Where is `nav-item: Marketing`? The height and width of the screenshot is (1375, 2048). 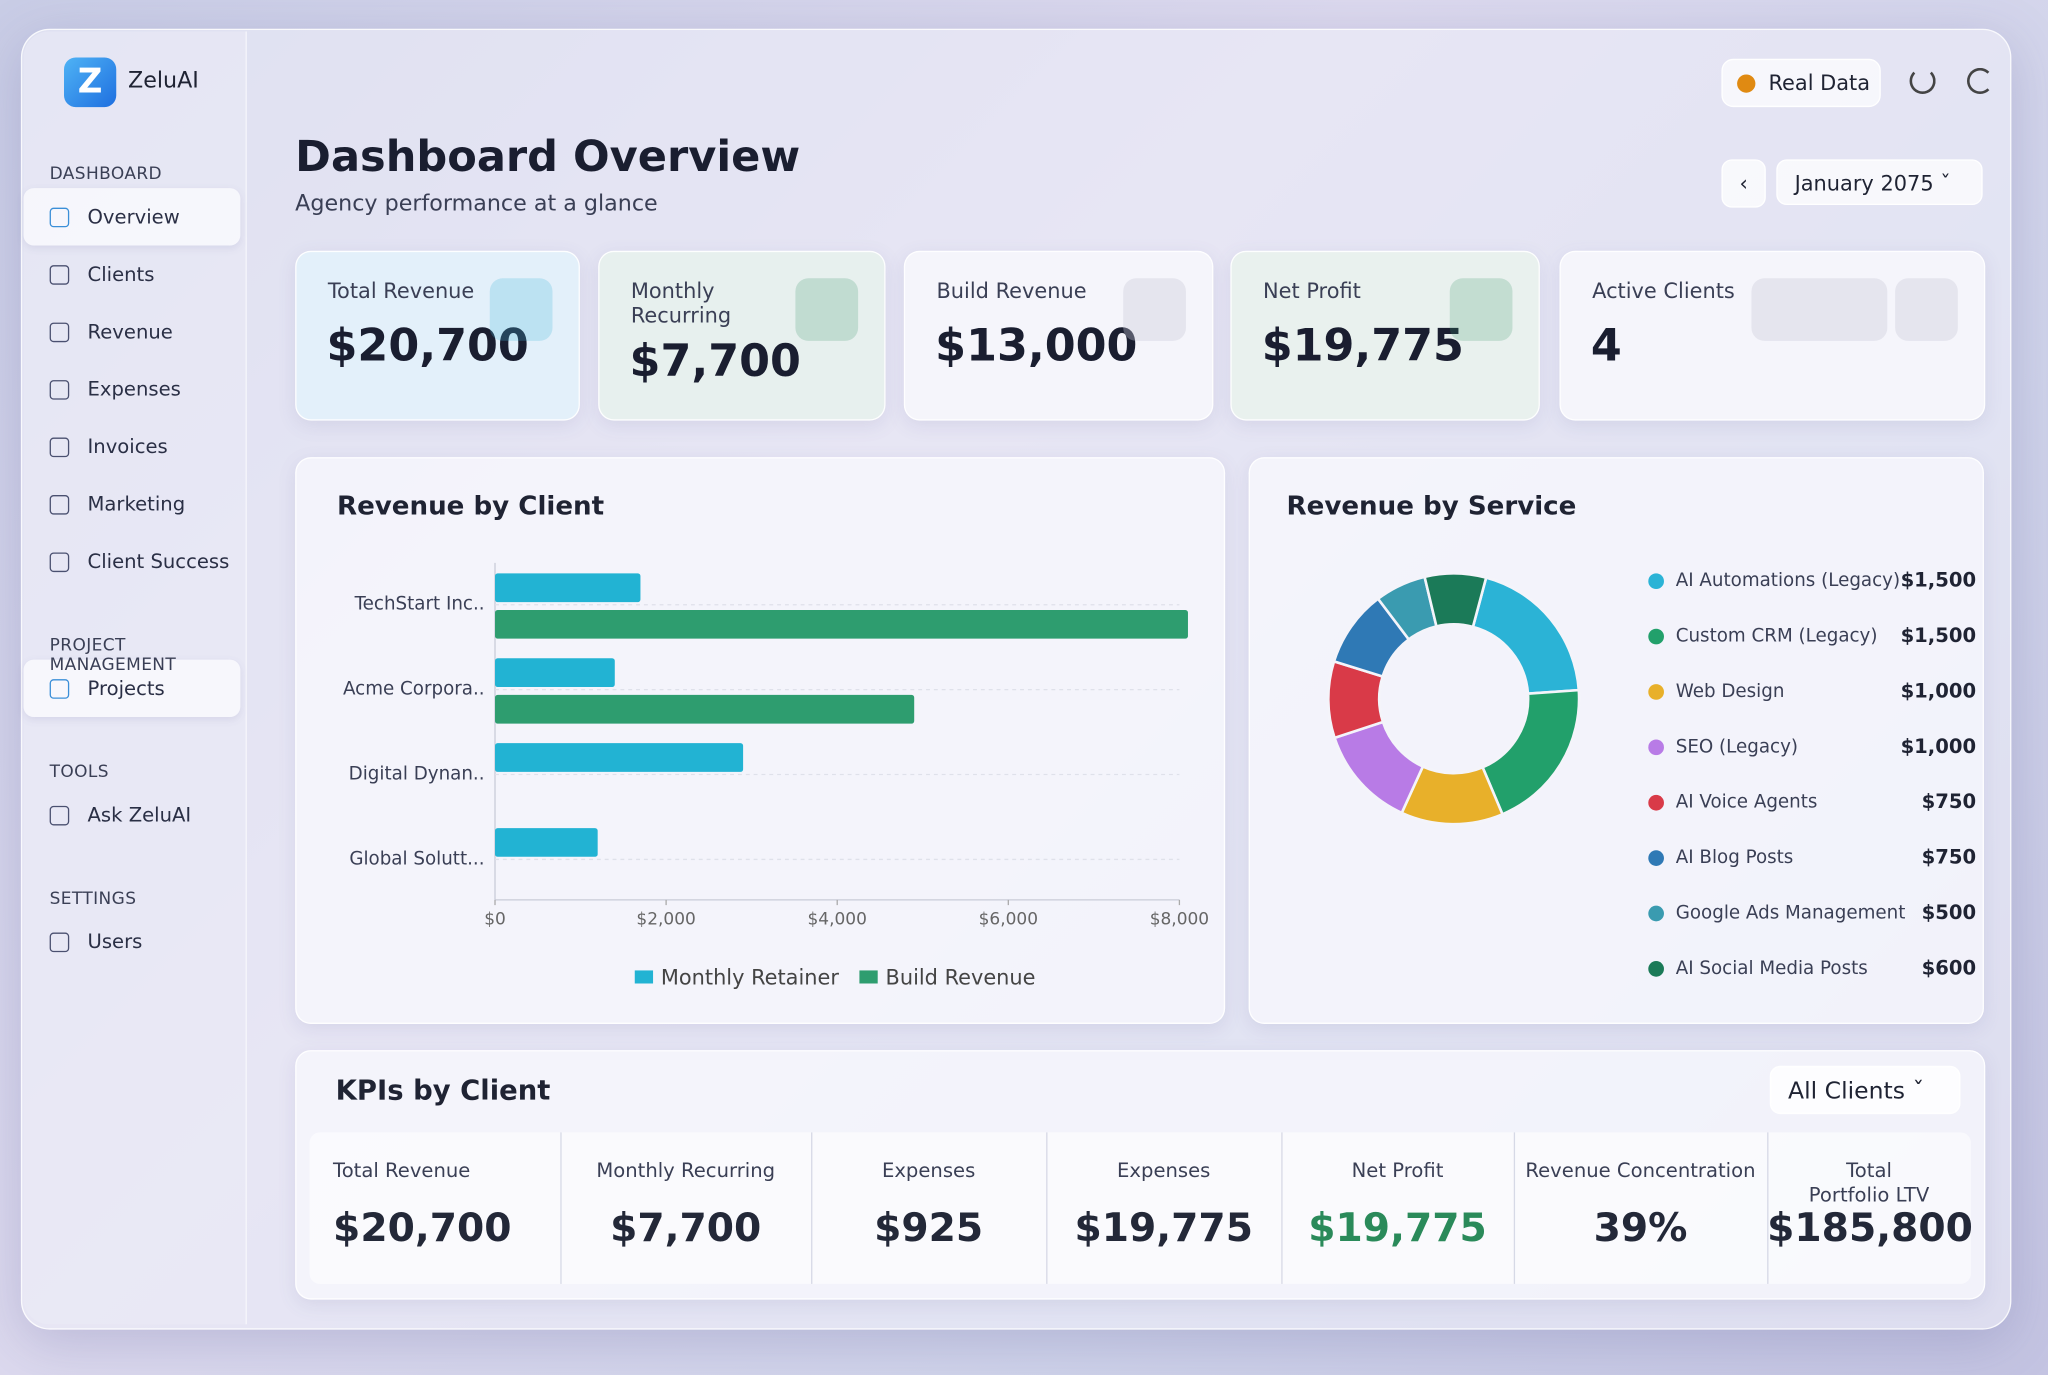
nav-item: Marketing is located at coordinates (132, 503).